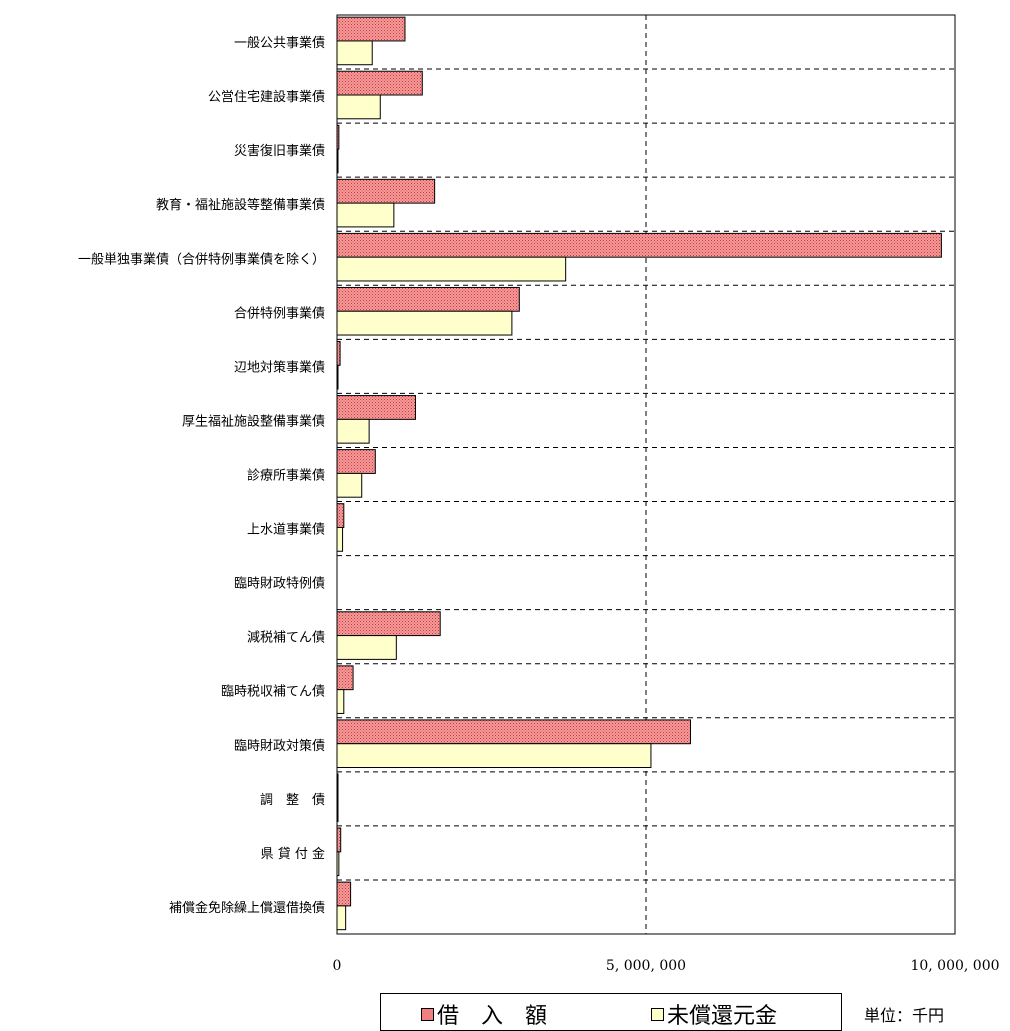 Image resolution: width=1010 pixels, height=1031 pixels. I want to click on x-tick-label: 5, 000, 000, so click(646, 966).